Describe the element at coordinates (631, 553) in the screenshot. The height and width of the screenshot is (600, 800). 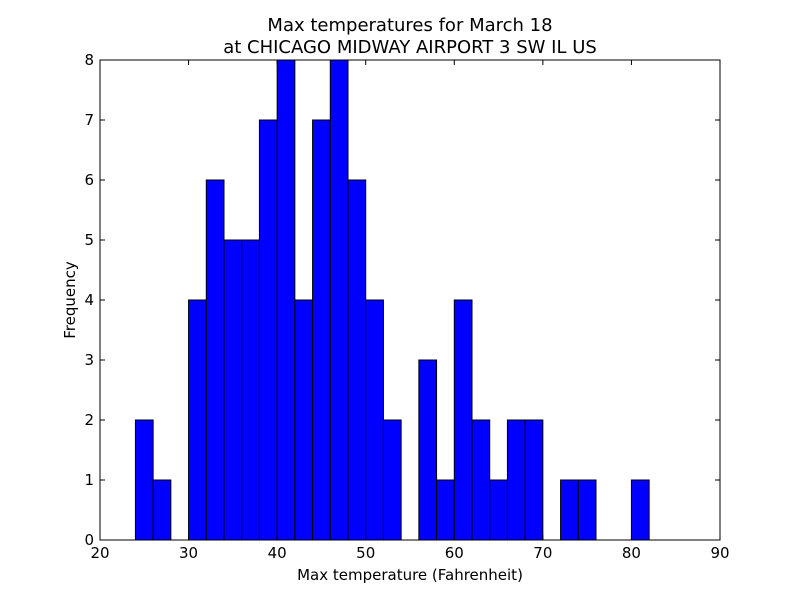
I see `x-tick-label: 80` at that location.